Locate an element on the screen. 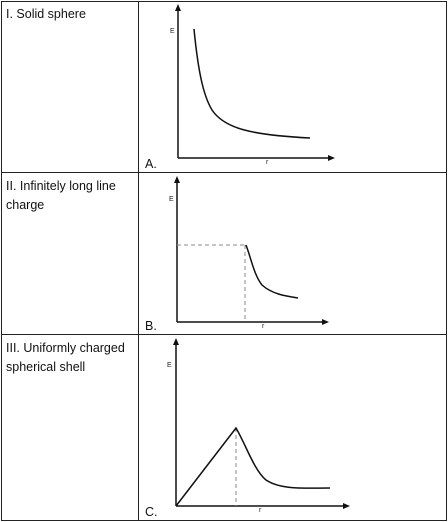 This screenshot has width=448, height=522. graph-b-x-label: r is located at coordinates (263, 326).